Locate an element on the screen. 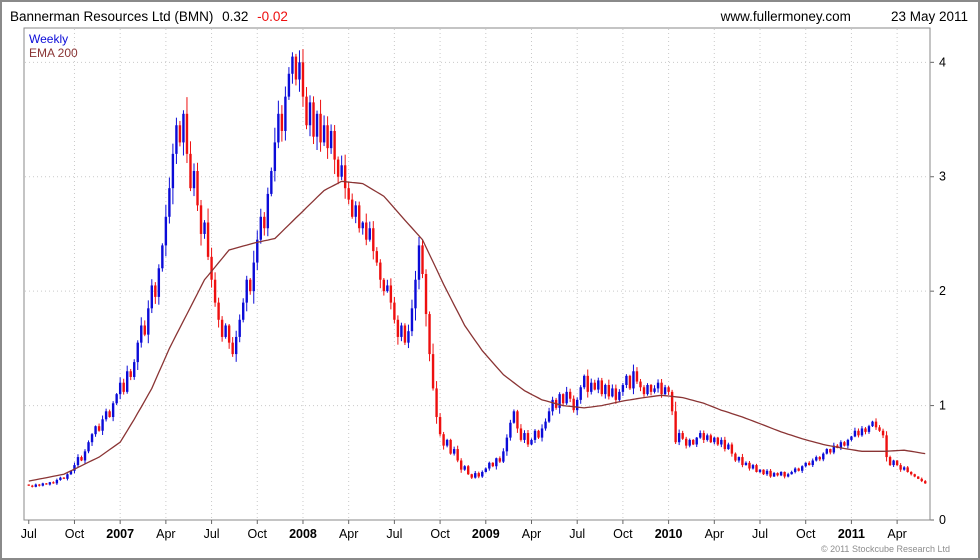 The height and width of the screenshot is (560, 980). svg-text: 1 is located at coordinates (942, 406).